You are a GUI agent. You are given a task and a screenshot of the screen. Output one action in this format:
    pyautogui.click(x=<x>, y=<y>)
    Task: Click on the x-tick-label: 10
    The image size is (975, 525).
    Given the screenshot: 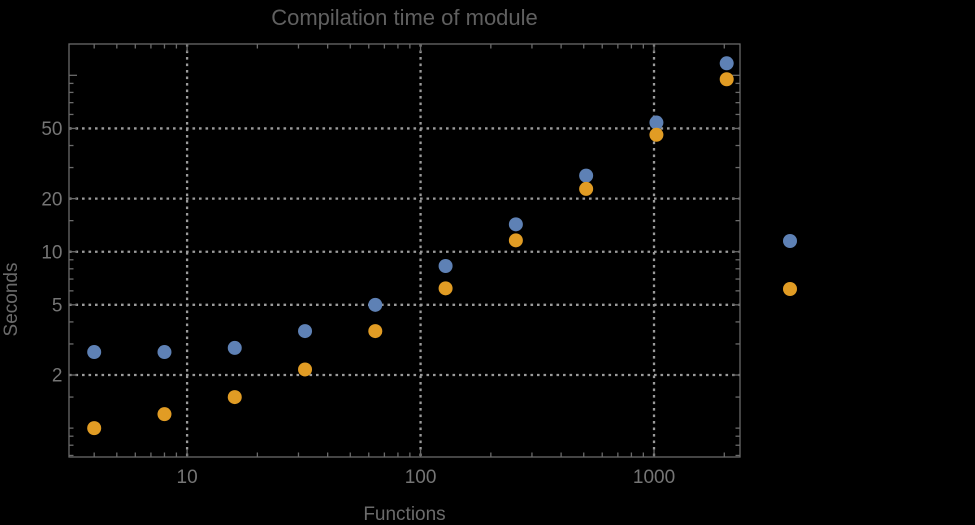 What is the action you would take?
    pyautogui.click(x=187, y=477)
    